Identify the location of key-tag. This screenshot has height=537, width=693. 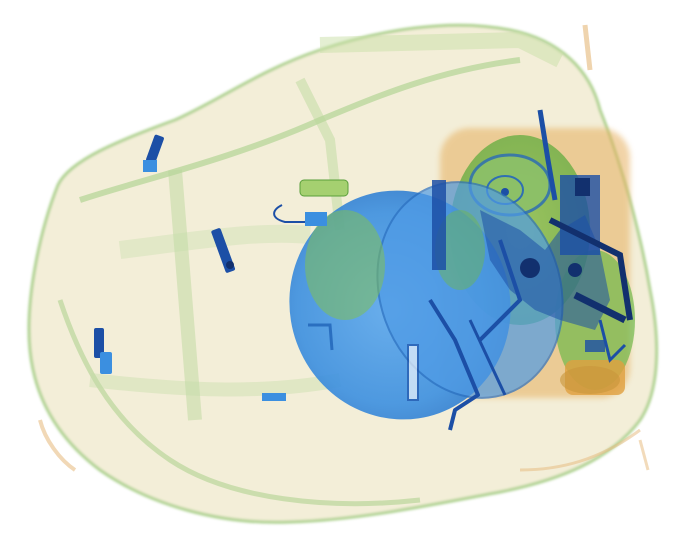
(311, 202).